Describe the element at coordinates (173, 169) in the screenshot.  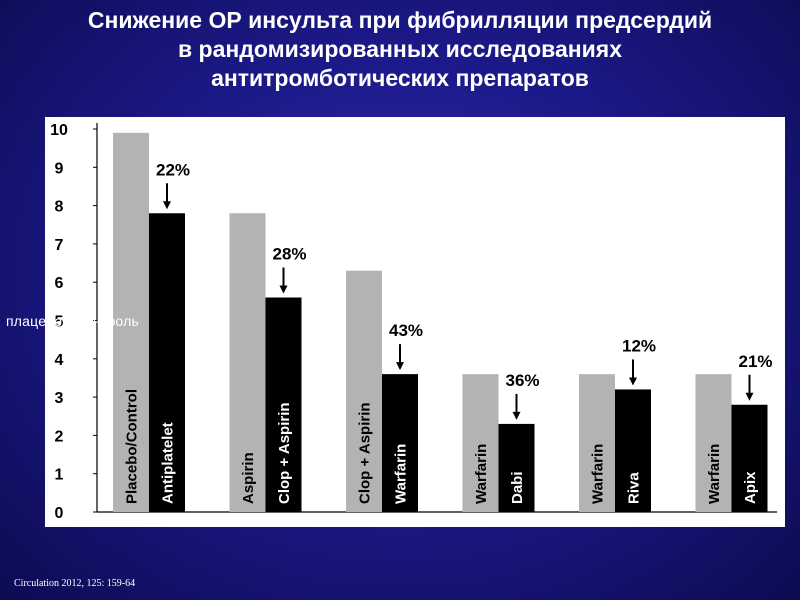
I see `reduction-label: 22%` at that location.